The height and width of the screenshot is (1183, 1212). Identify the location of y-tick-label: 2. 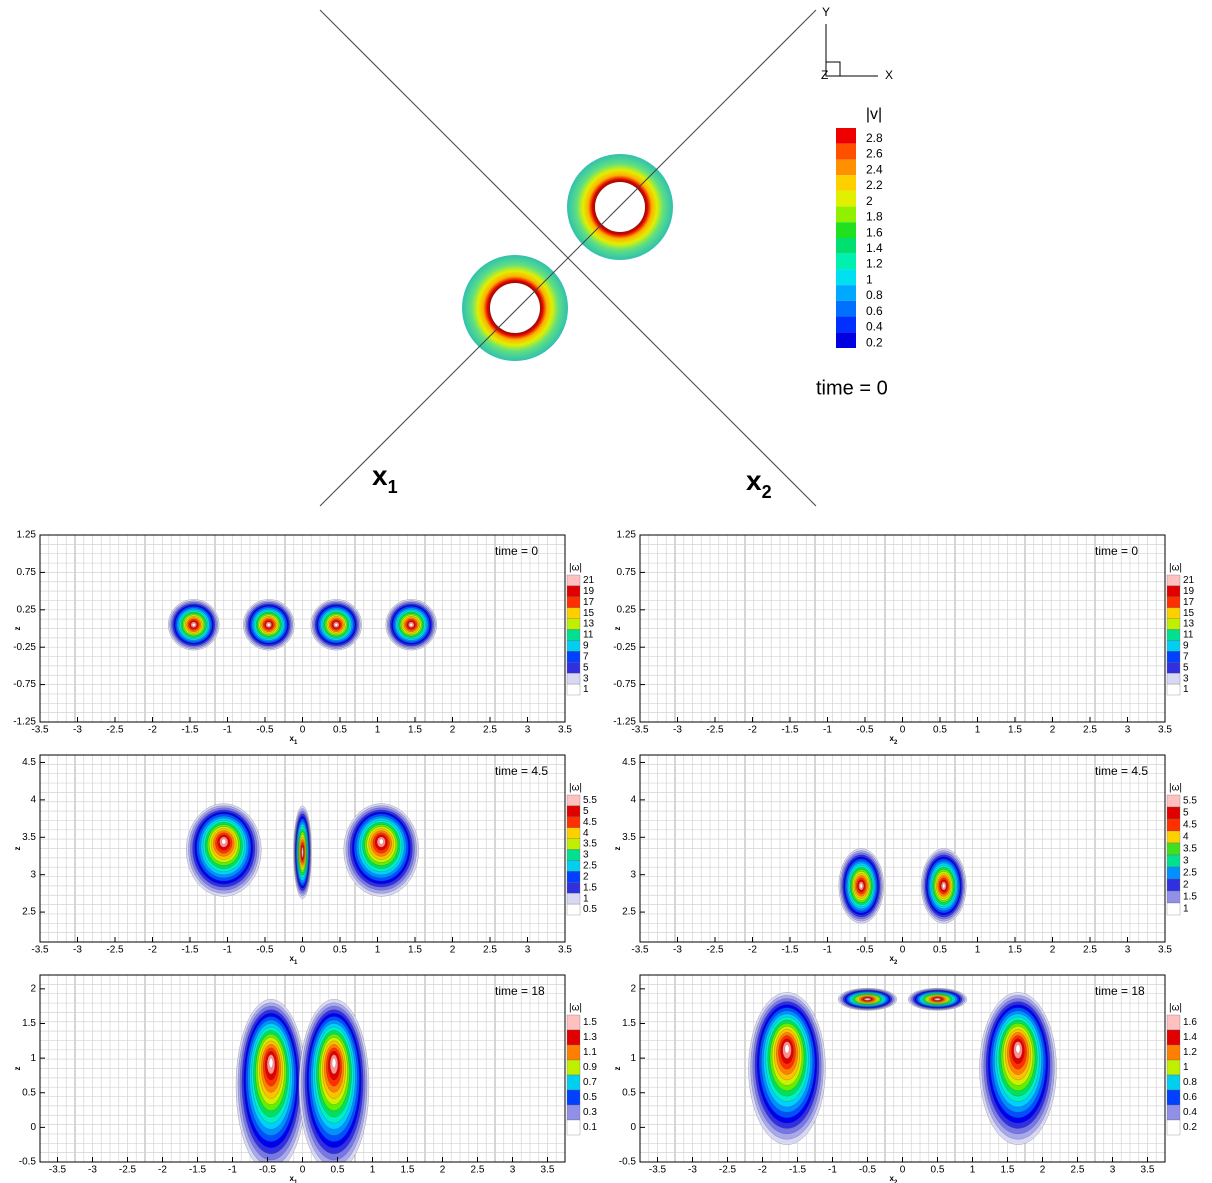
(633, 988).